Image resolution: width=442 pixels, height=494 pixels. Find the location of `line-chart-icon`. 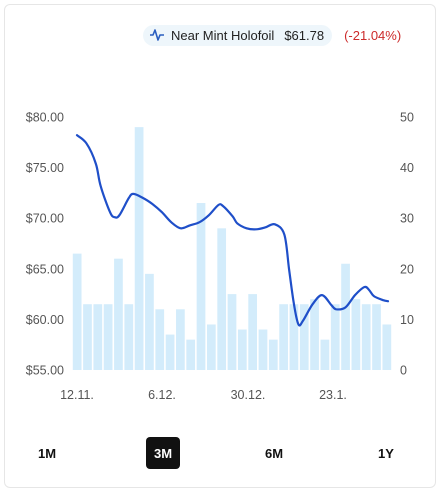

line-chart-icon is located at coordinates (157, 35).